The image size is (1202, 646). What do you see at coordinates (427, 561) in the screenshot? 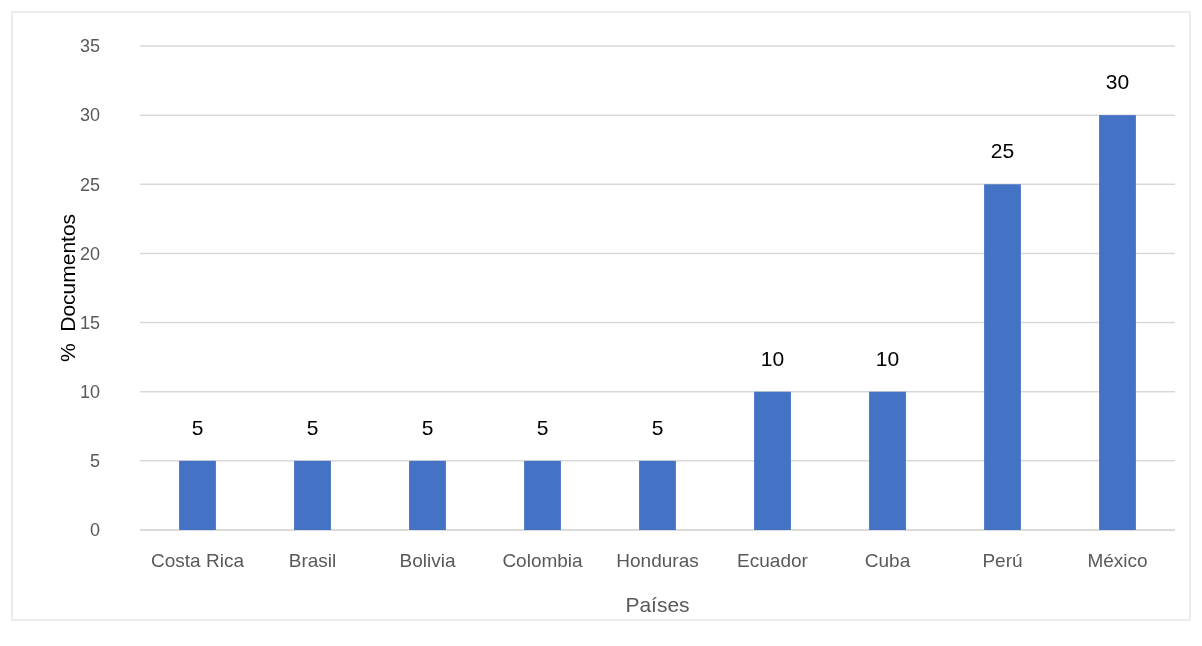
I see `x-tick-label: Bolivia` at bounding box center [427, 561].